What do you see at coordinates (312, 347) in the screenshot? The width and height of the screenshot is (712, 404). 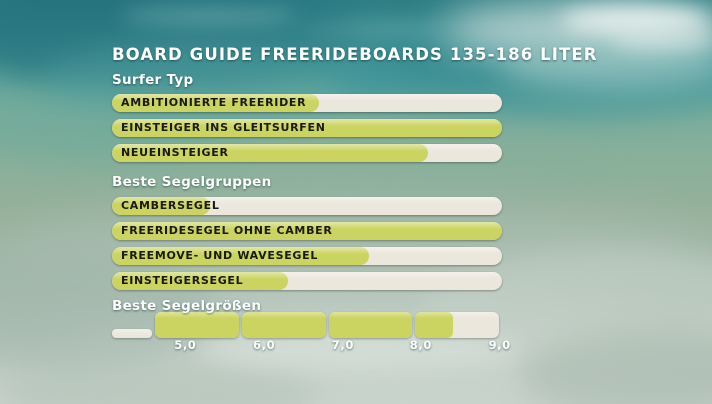 I see `sail-size-axis: 5,0 6,0 7,0 8,0 9,0` at bounding box center [312, 347].